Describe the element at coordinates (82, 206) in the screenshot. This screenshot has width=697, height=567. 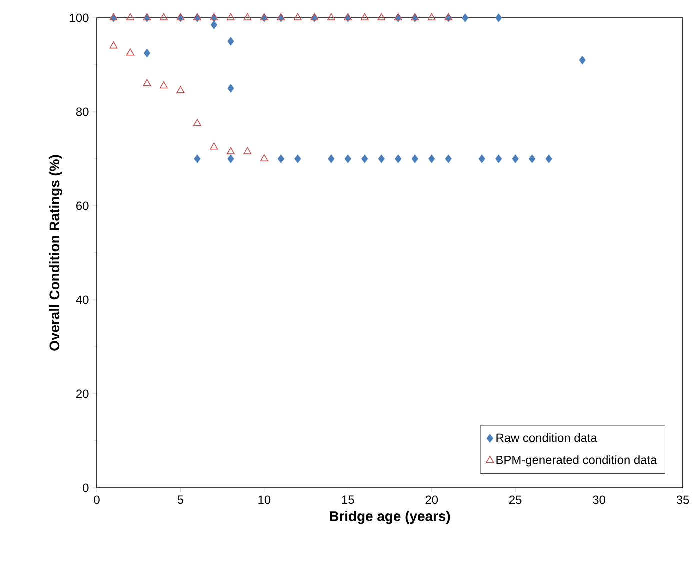
I see `y-tick-label: 60` at that location.